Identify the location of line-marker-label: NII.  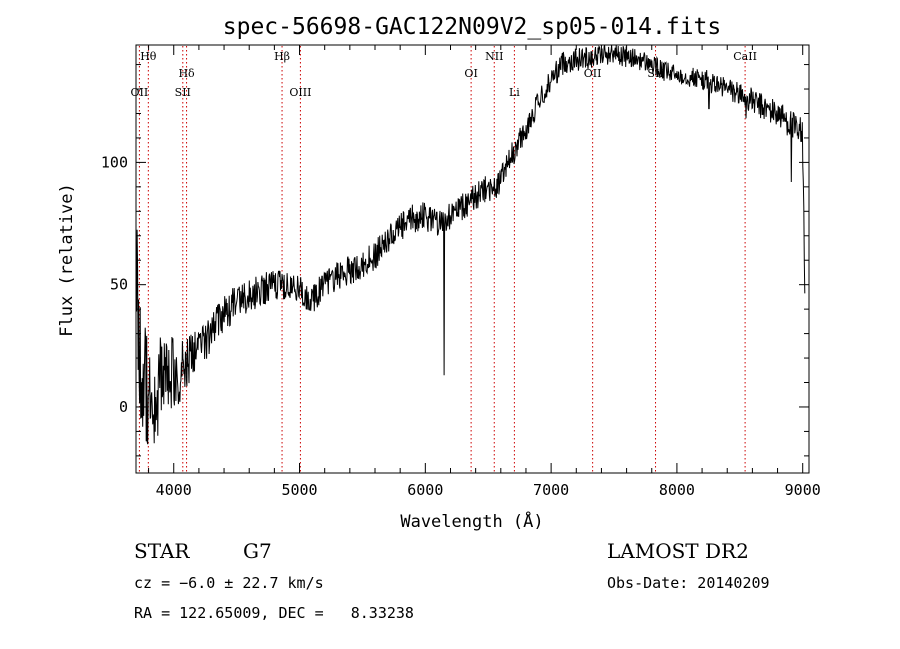
(494, 56).